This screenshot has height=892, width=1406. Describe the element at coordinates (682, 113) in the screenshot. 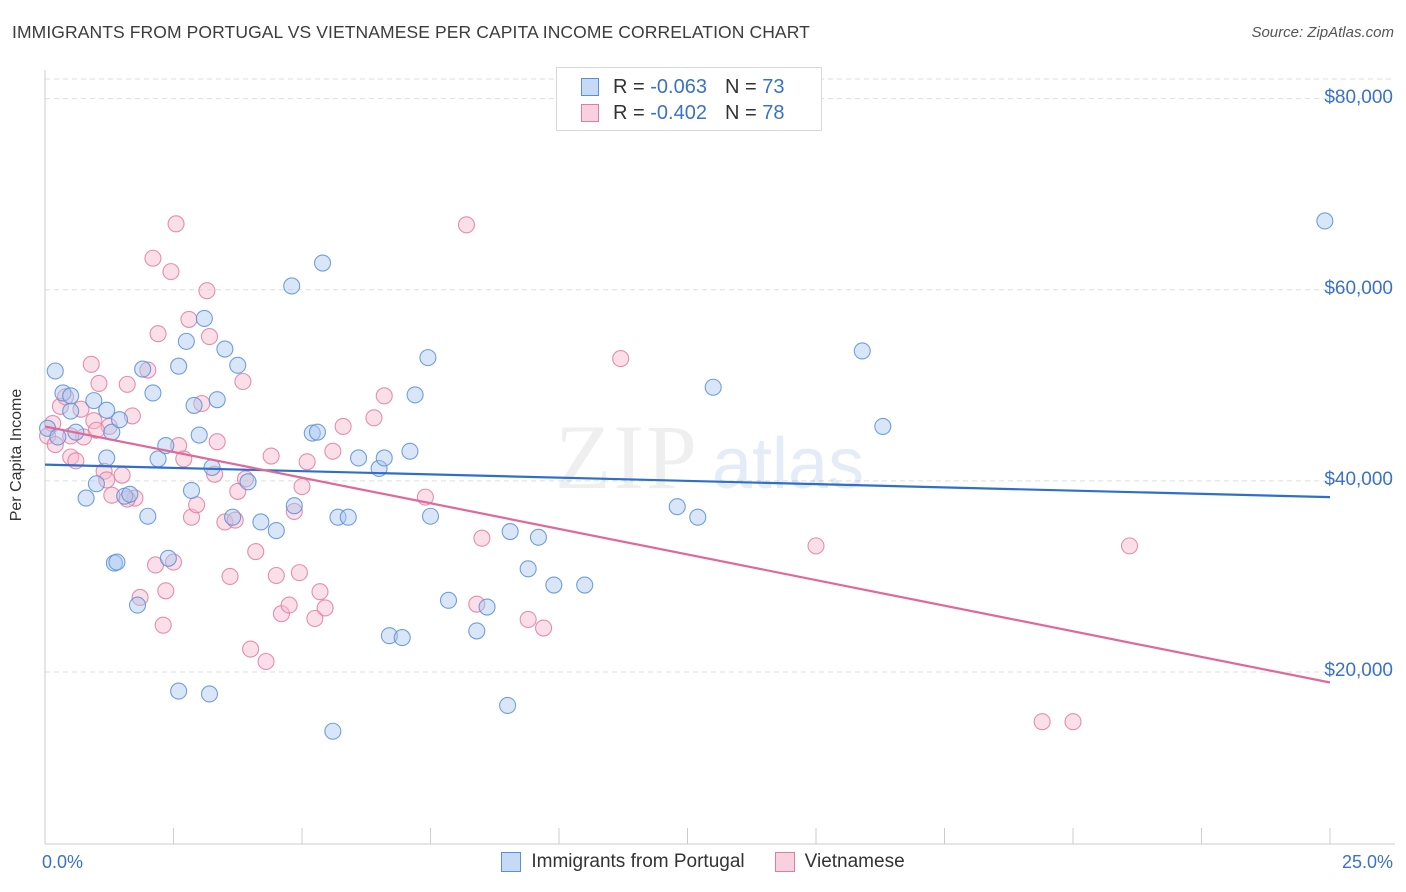

I see `legend-row-vietnamese: R = -0.402 N = 78` at that location.